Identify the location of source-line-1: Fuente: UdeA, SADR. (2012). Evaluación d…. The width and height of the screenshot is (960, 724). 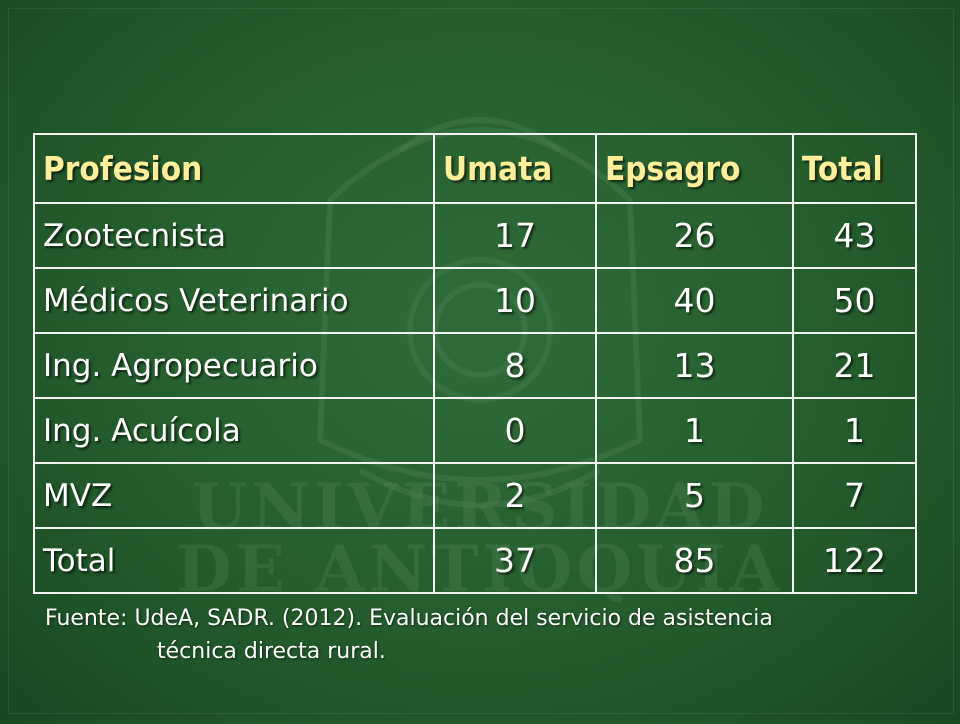
(409, 618).